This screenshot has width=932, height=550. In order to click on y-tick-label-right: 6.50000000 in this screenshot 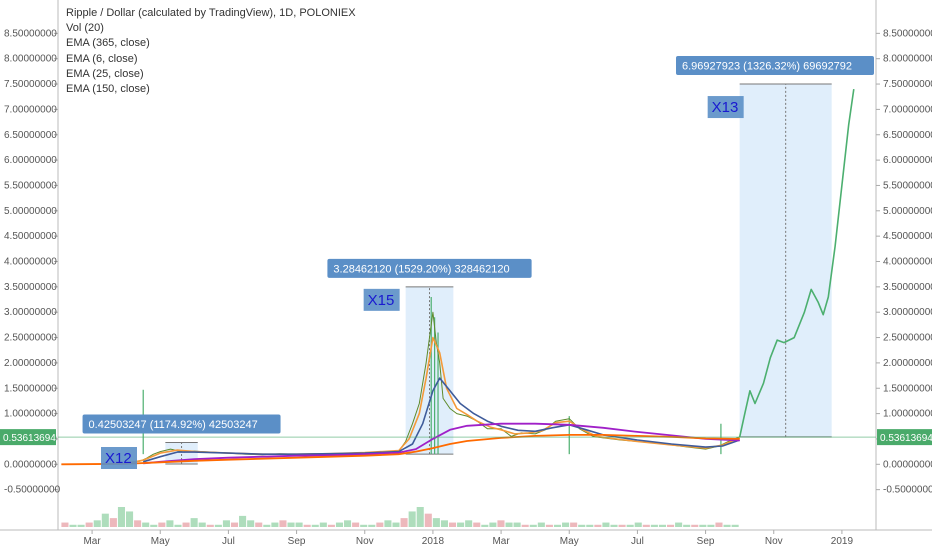, I will do `click(907, 135)`.